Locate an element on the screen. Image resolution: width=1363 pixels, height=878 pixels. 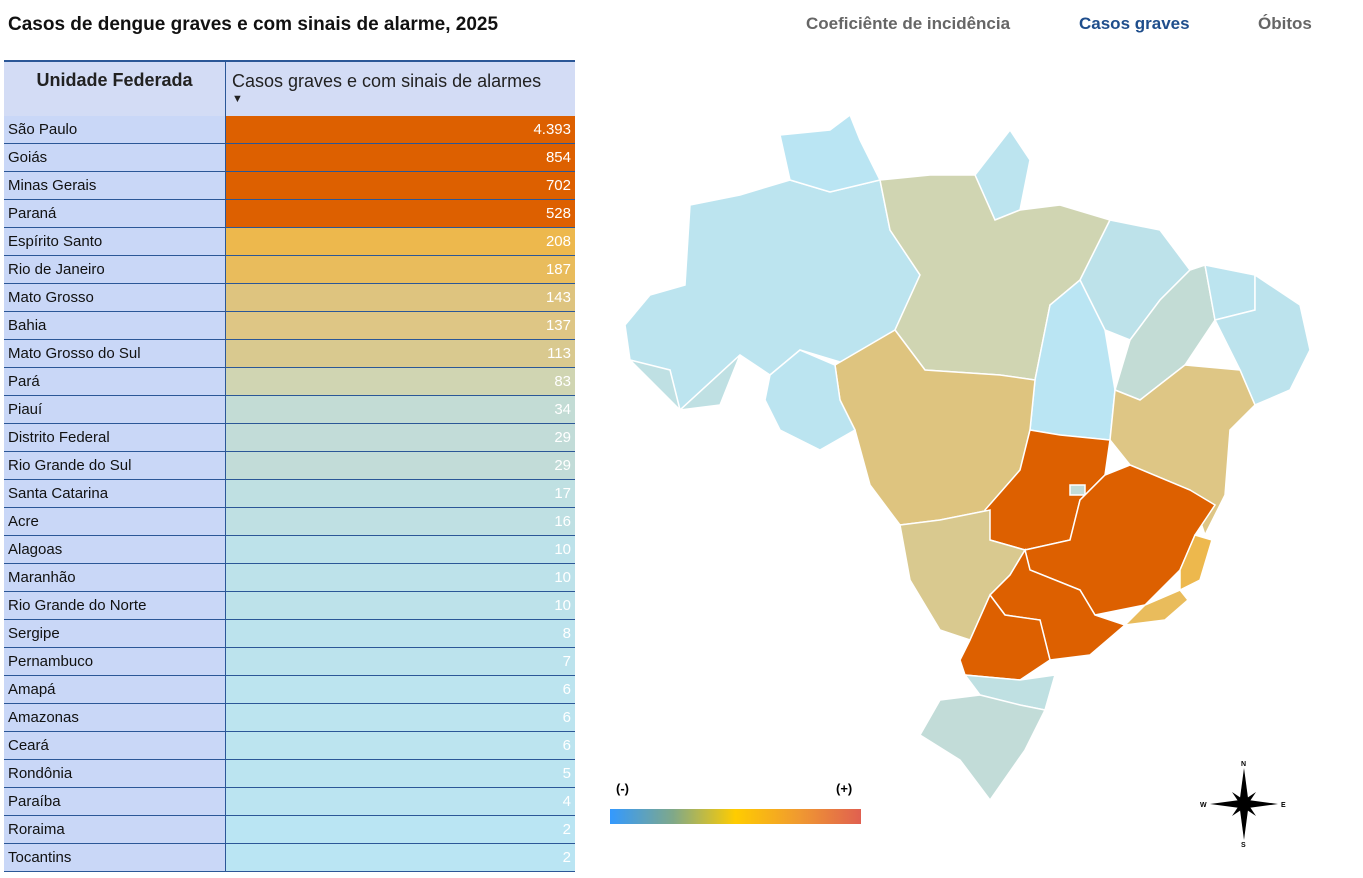
table-row: Sergipe 8 is located at coordinates (289, 633).